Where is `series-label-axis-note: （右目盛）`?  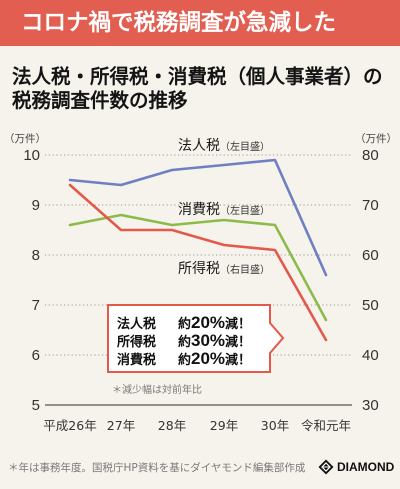 series-label-axis-note: （右目盛） is located at coordinates (245, 269).